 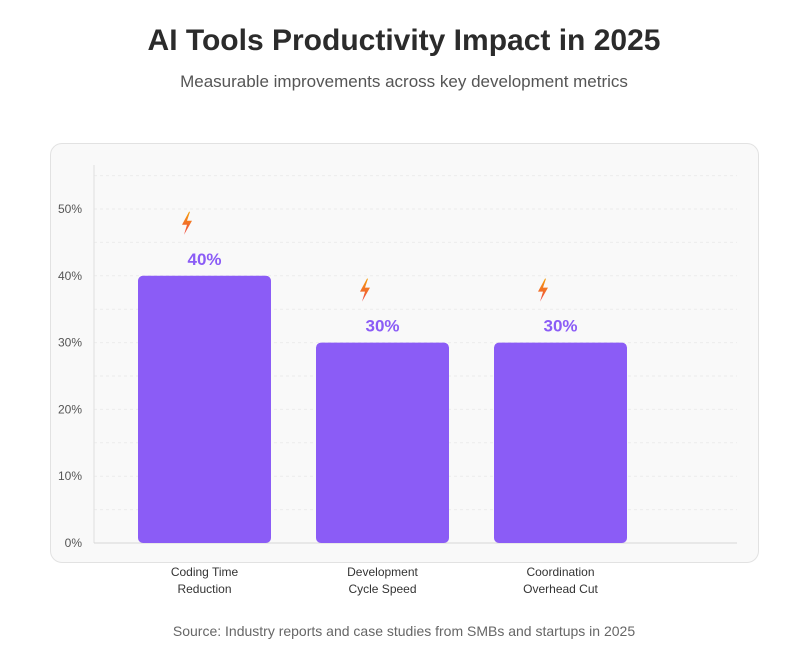 What do you see at coordinates (204, 589) in the screenshot?
I see `x-tick-label: Reduction` at bounding box center [204, 589].